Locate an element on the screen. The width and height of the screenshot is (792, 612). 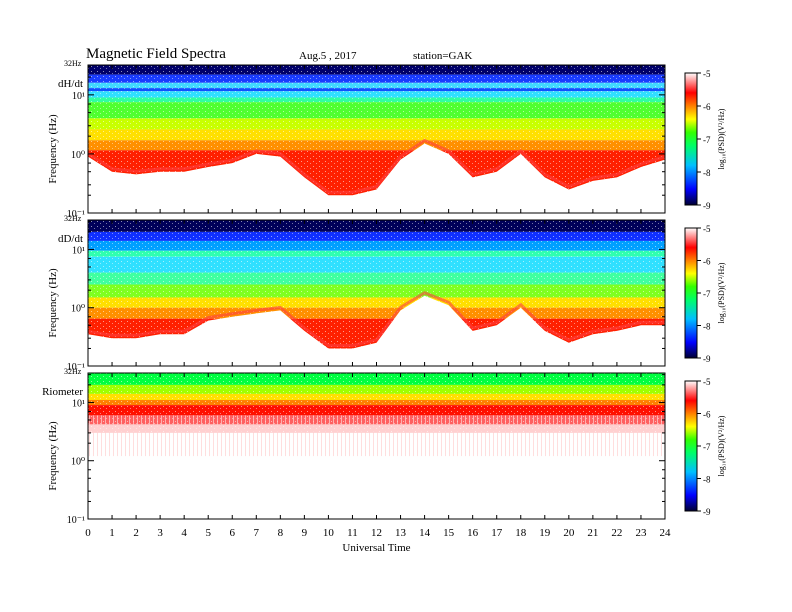
panel-label: dH/dt is located at coordinates (70, 84).